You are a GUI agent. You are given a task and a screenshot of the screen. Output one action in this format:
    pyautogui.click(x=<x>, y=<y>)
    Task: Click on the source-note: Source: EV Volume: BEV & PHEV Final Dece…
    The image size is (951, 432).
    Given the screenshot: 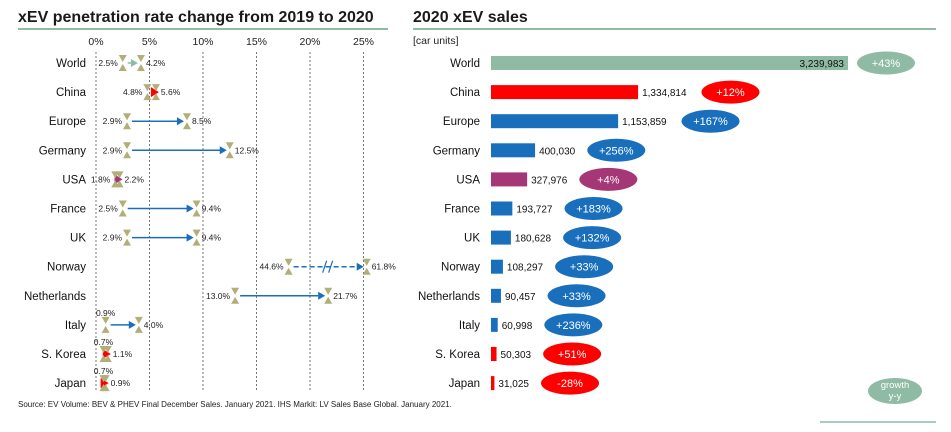 What is the action you would take?
    pyautogui.click(x=235, y=404)
    